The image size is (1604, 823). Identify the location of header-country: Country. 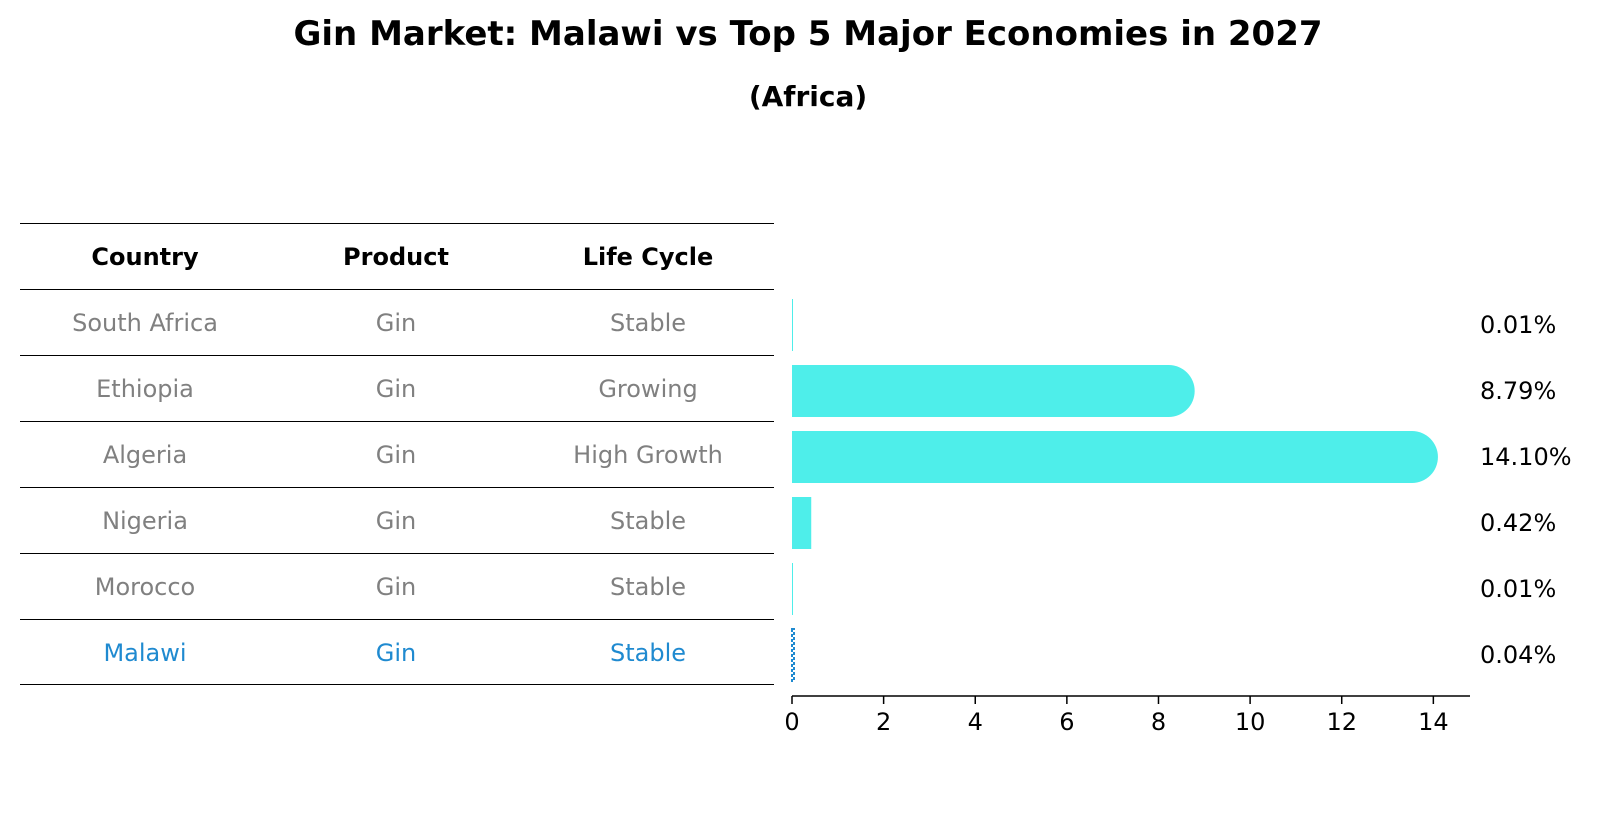
(145, 257).